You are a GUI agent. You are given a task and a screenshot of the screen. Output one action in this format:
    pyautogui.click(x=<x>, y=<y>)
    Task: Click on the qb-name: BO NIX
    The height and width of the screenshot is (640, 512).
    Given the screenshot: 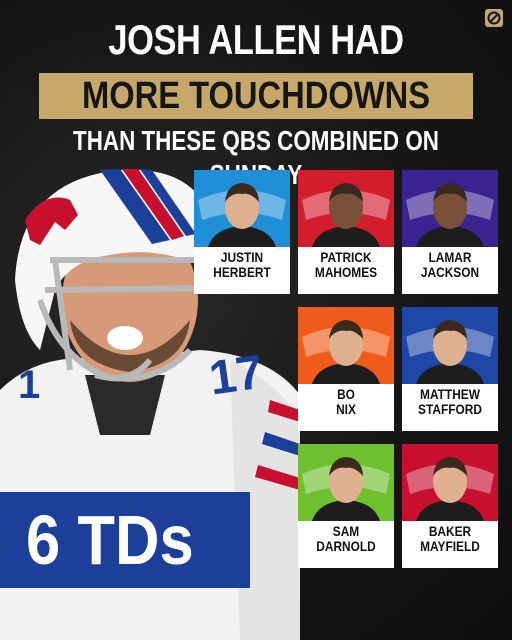 What is the action you would take?
    pyautogui.click(x=346, y=402)
    